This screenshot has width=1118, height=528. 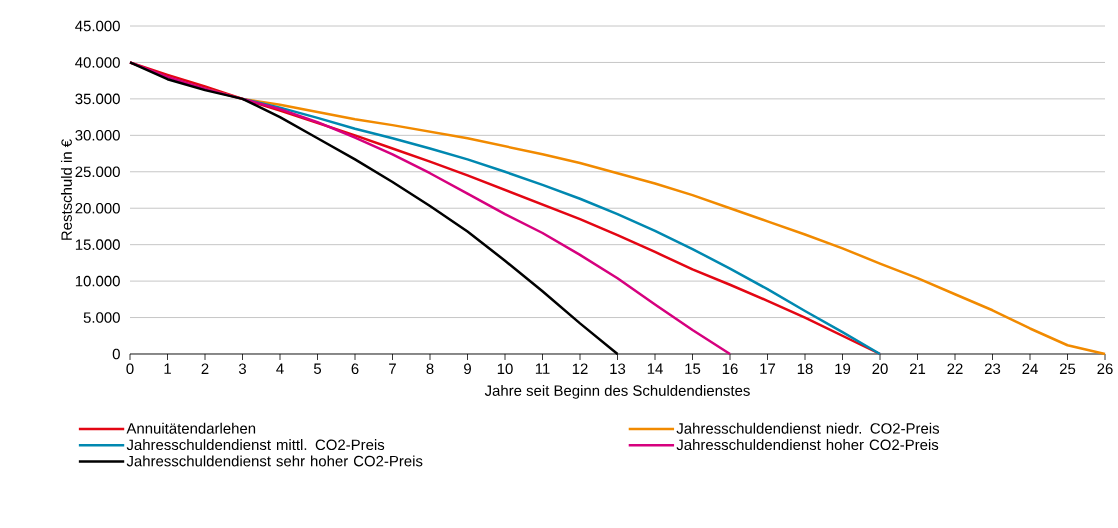 I want to click on x-tick-label: 20, so click(x=880, y=369).